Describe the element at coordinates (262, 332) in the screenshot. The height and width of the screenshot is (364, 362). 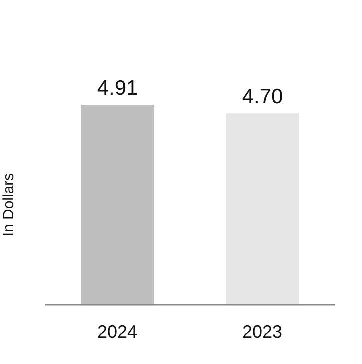
I see `x-tick-label: 2023` at that location.